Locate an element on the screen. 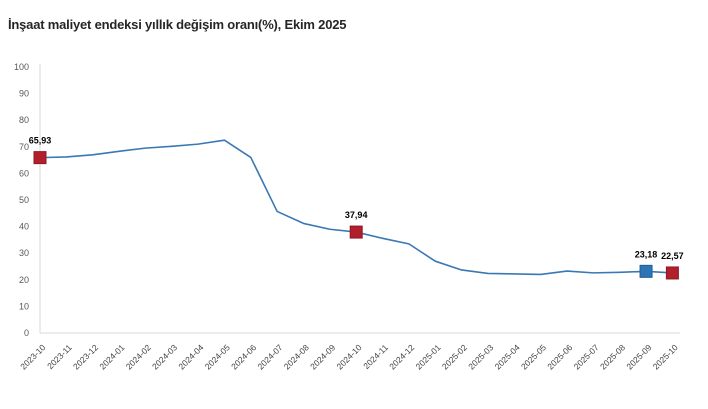 Image resolution: width=708 pixels, height=409 pixels. y-axis-tick-label: 40 is located at coordinates (24, 227).